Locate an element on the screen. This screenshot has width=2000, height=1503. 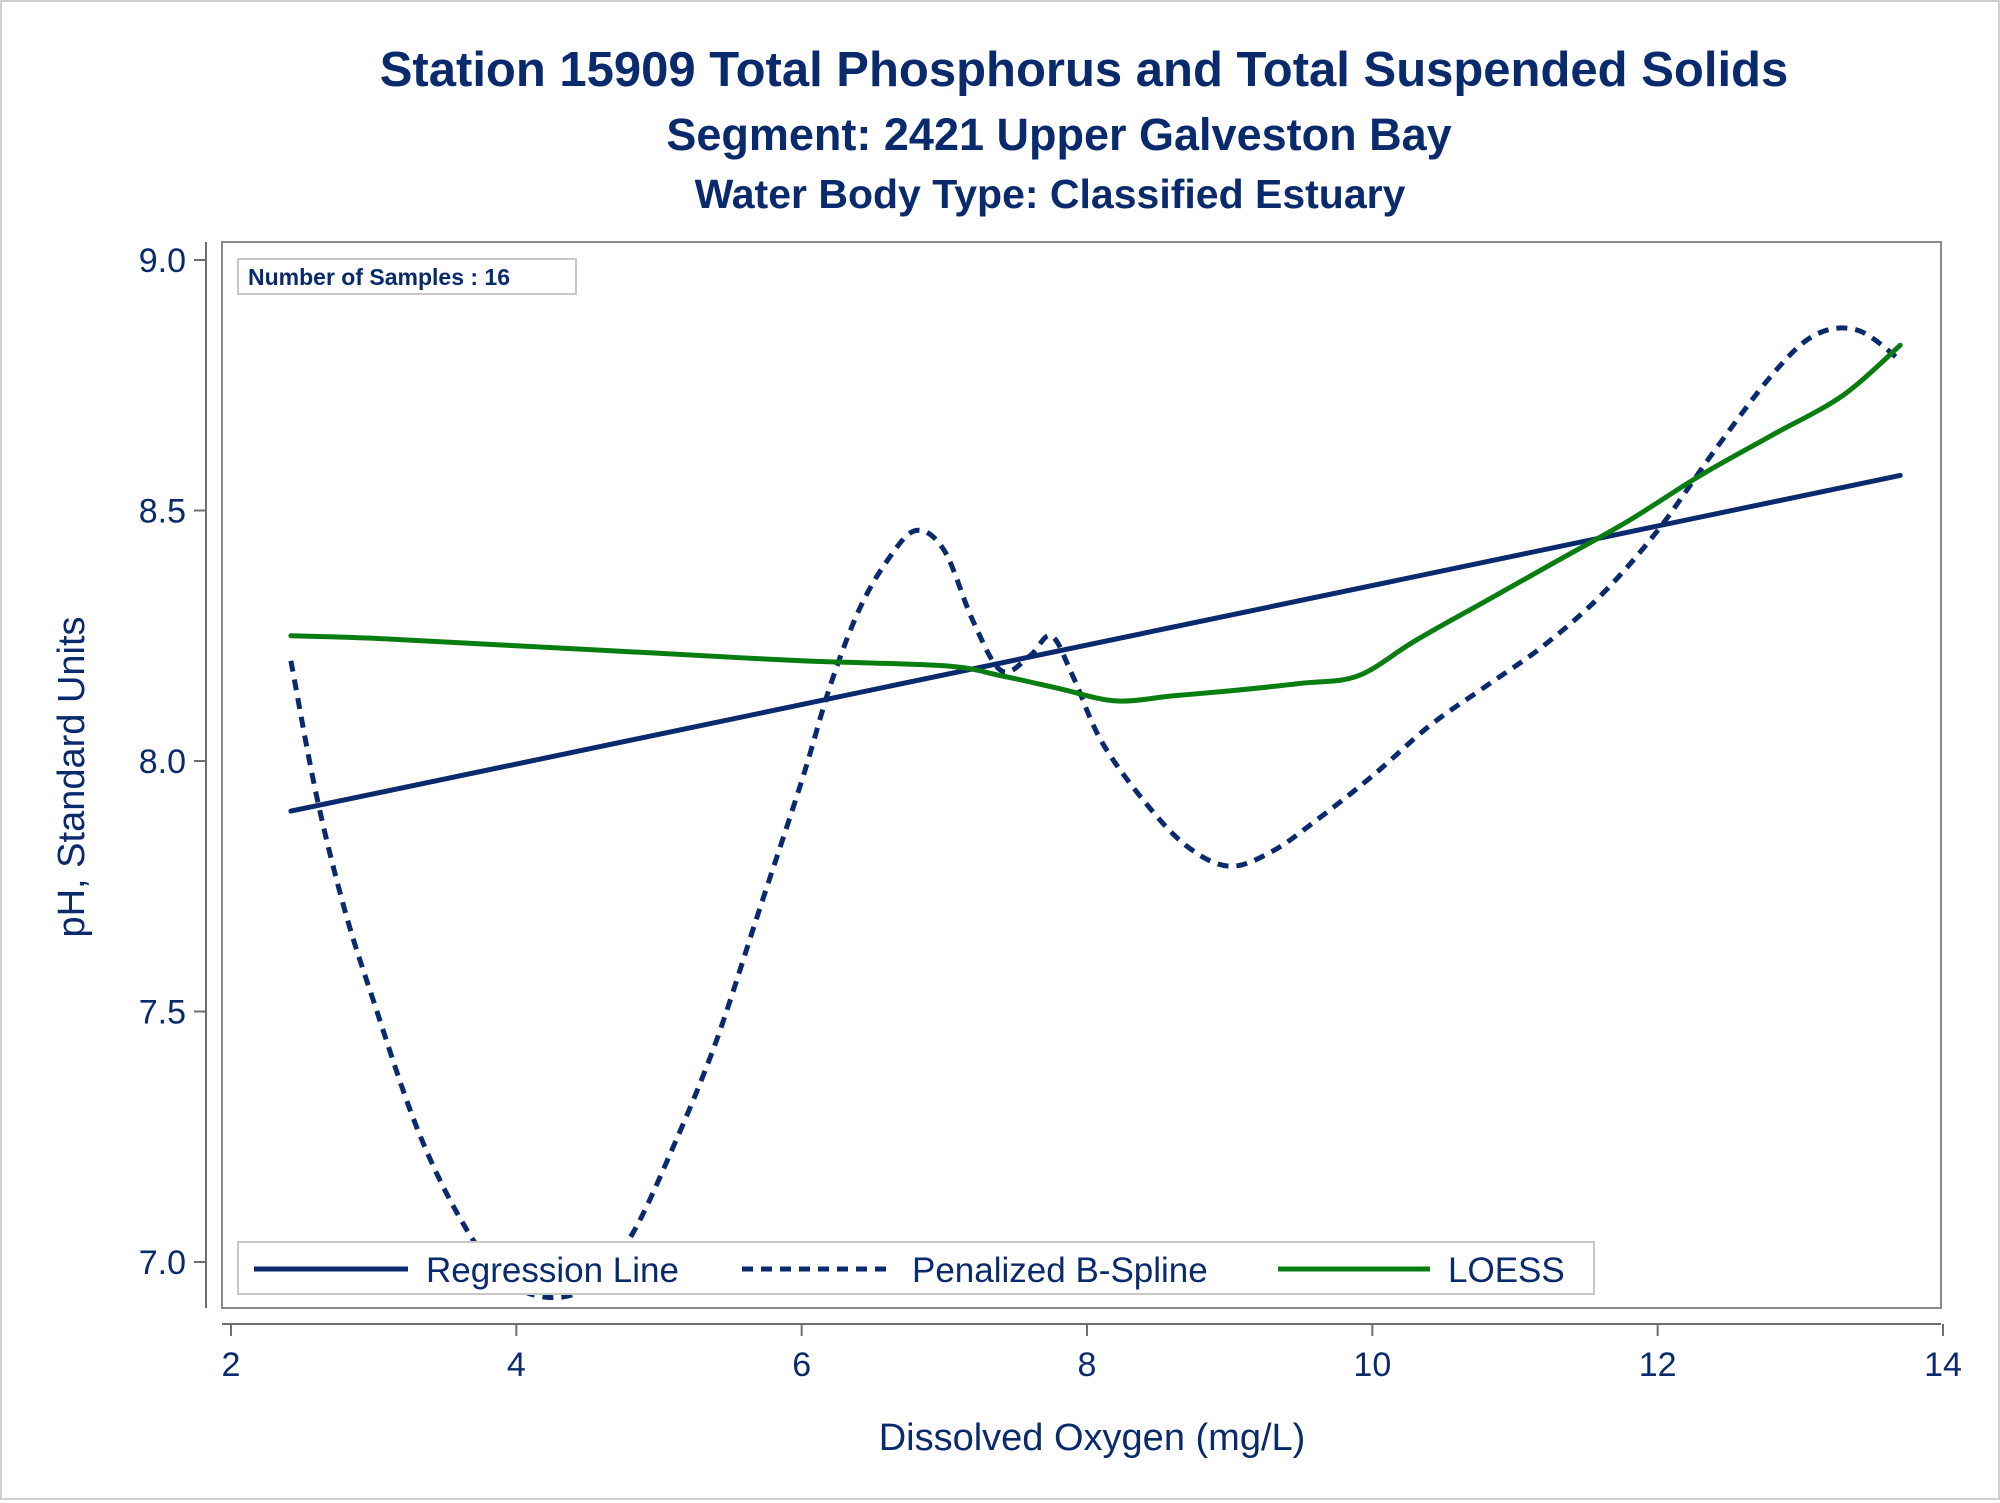
x-tick-label: 14 is located at coordinates (1943, 1365).